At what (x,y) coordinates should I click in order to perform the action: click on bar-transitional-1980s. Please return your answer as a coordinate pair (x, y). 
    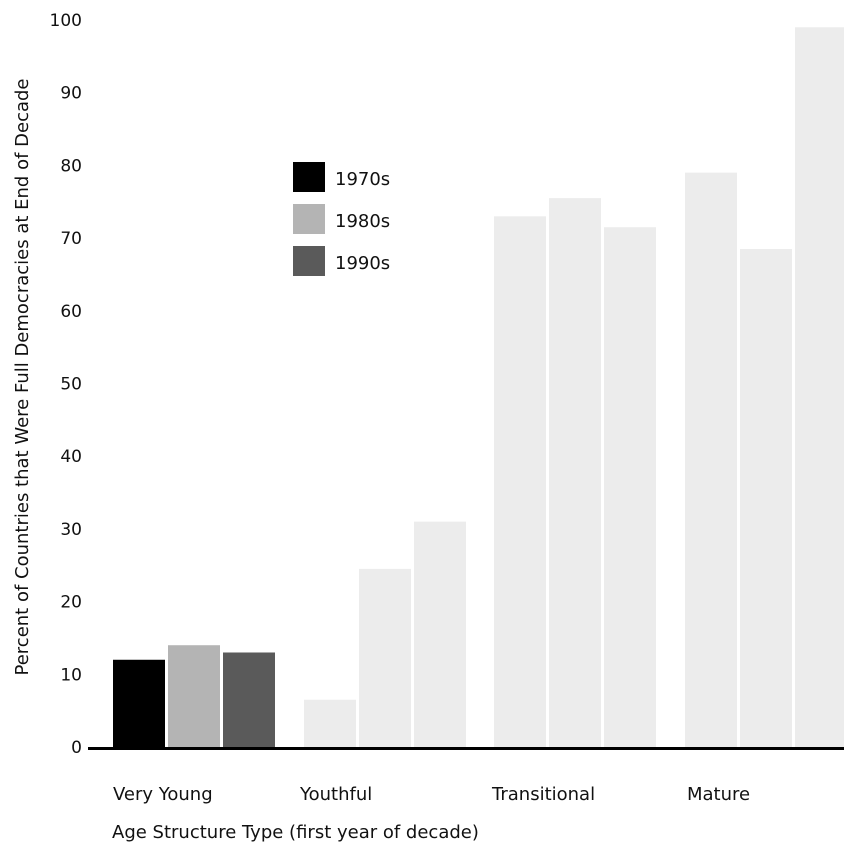
    Looking at the image, I should click on (575, 473).